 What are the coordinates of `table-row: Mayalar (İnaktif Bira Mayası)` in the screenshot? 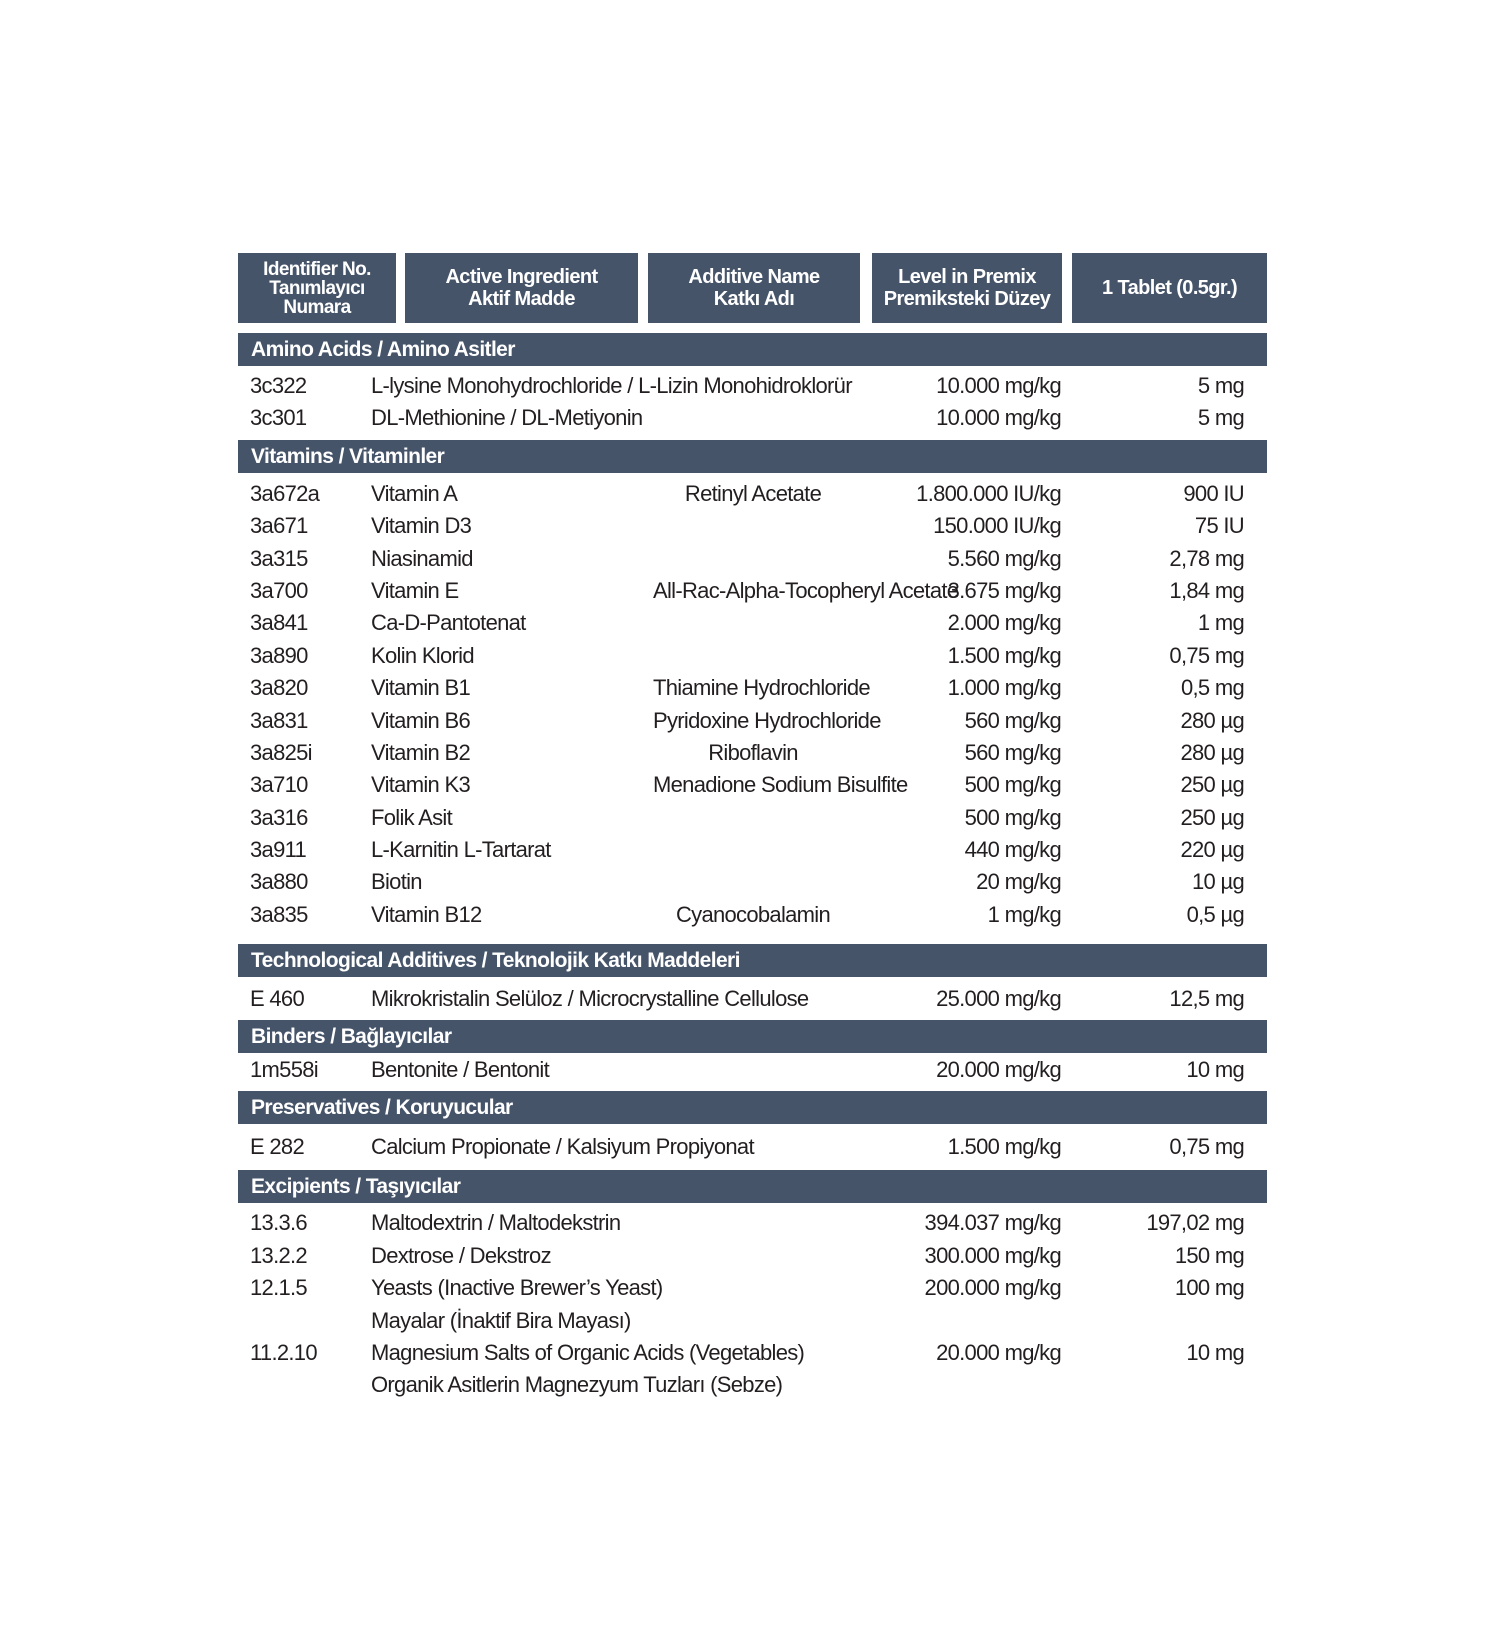 It's located at (752, 1321).